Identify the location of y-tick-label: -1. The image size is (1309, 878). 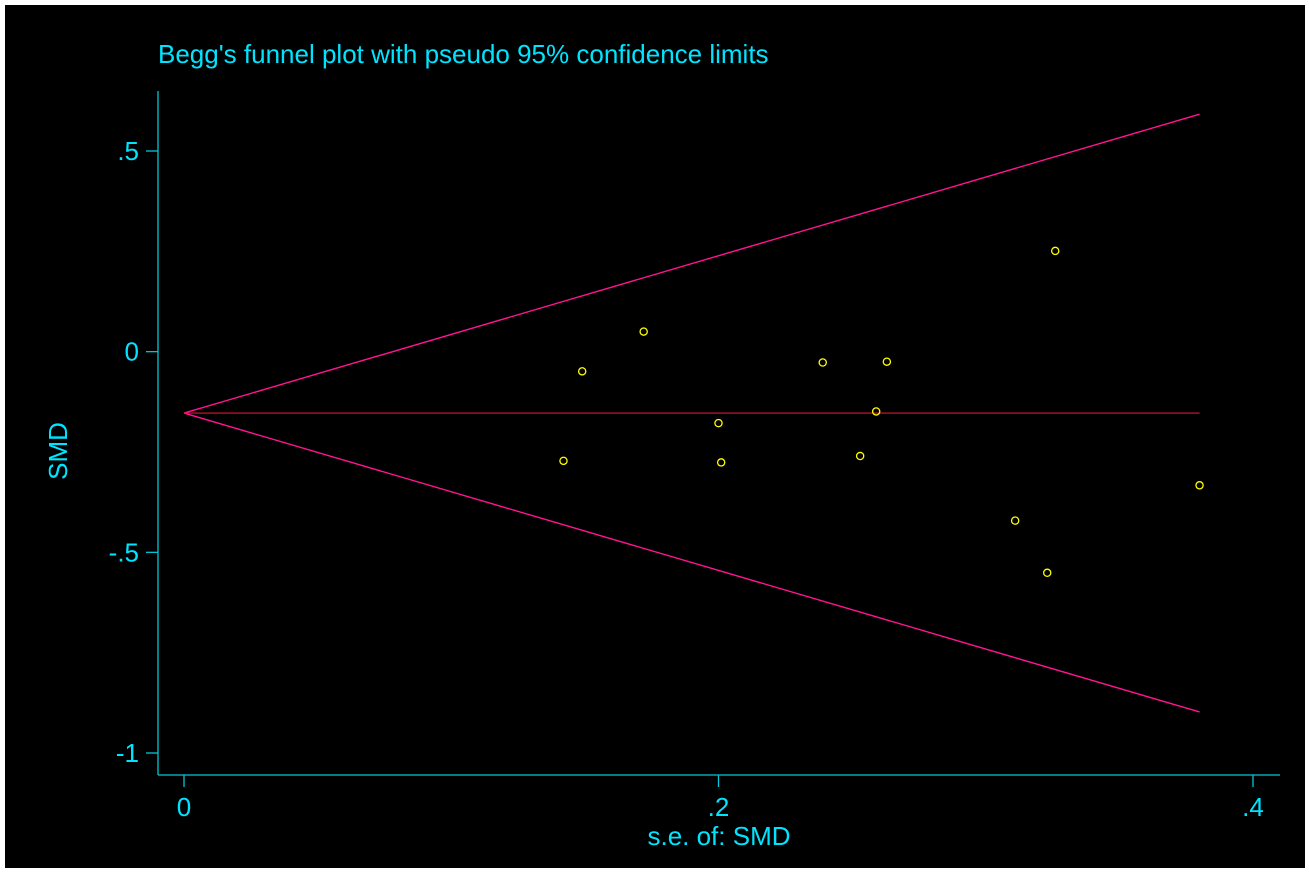
(127, 753).